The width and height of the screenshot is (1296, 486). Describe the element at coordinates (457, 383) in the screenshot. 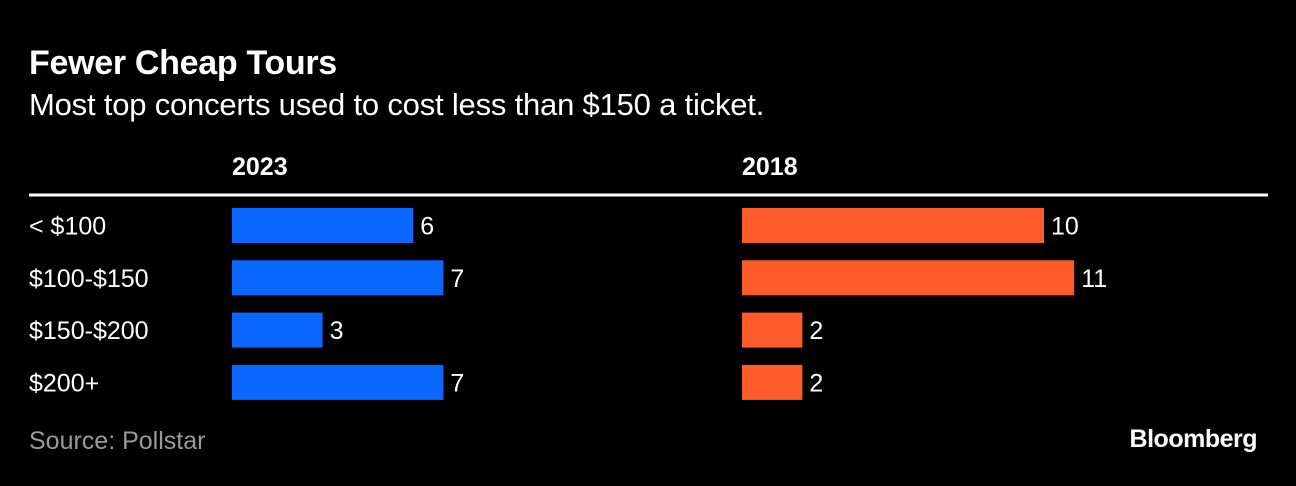

I see `value-label-2023-3: 7` at that location.